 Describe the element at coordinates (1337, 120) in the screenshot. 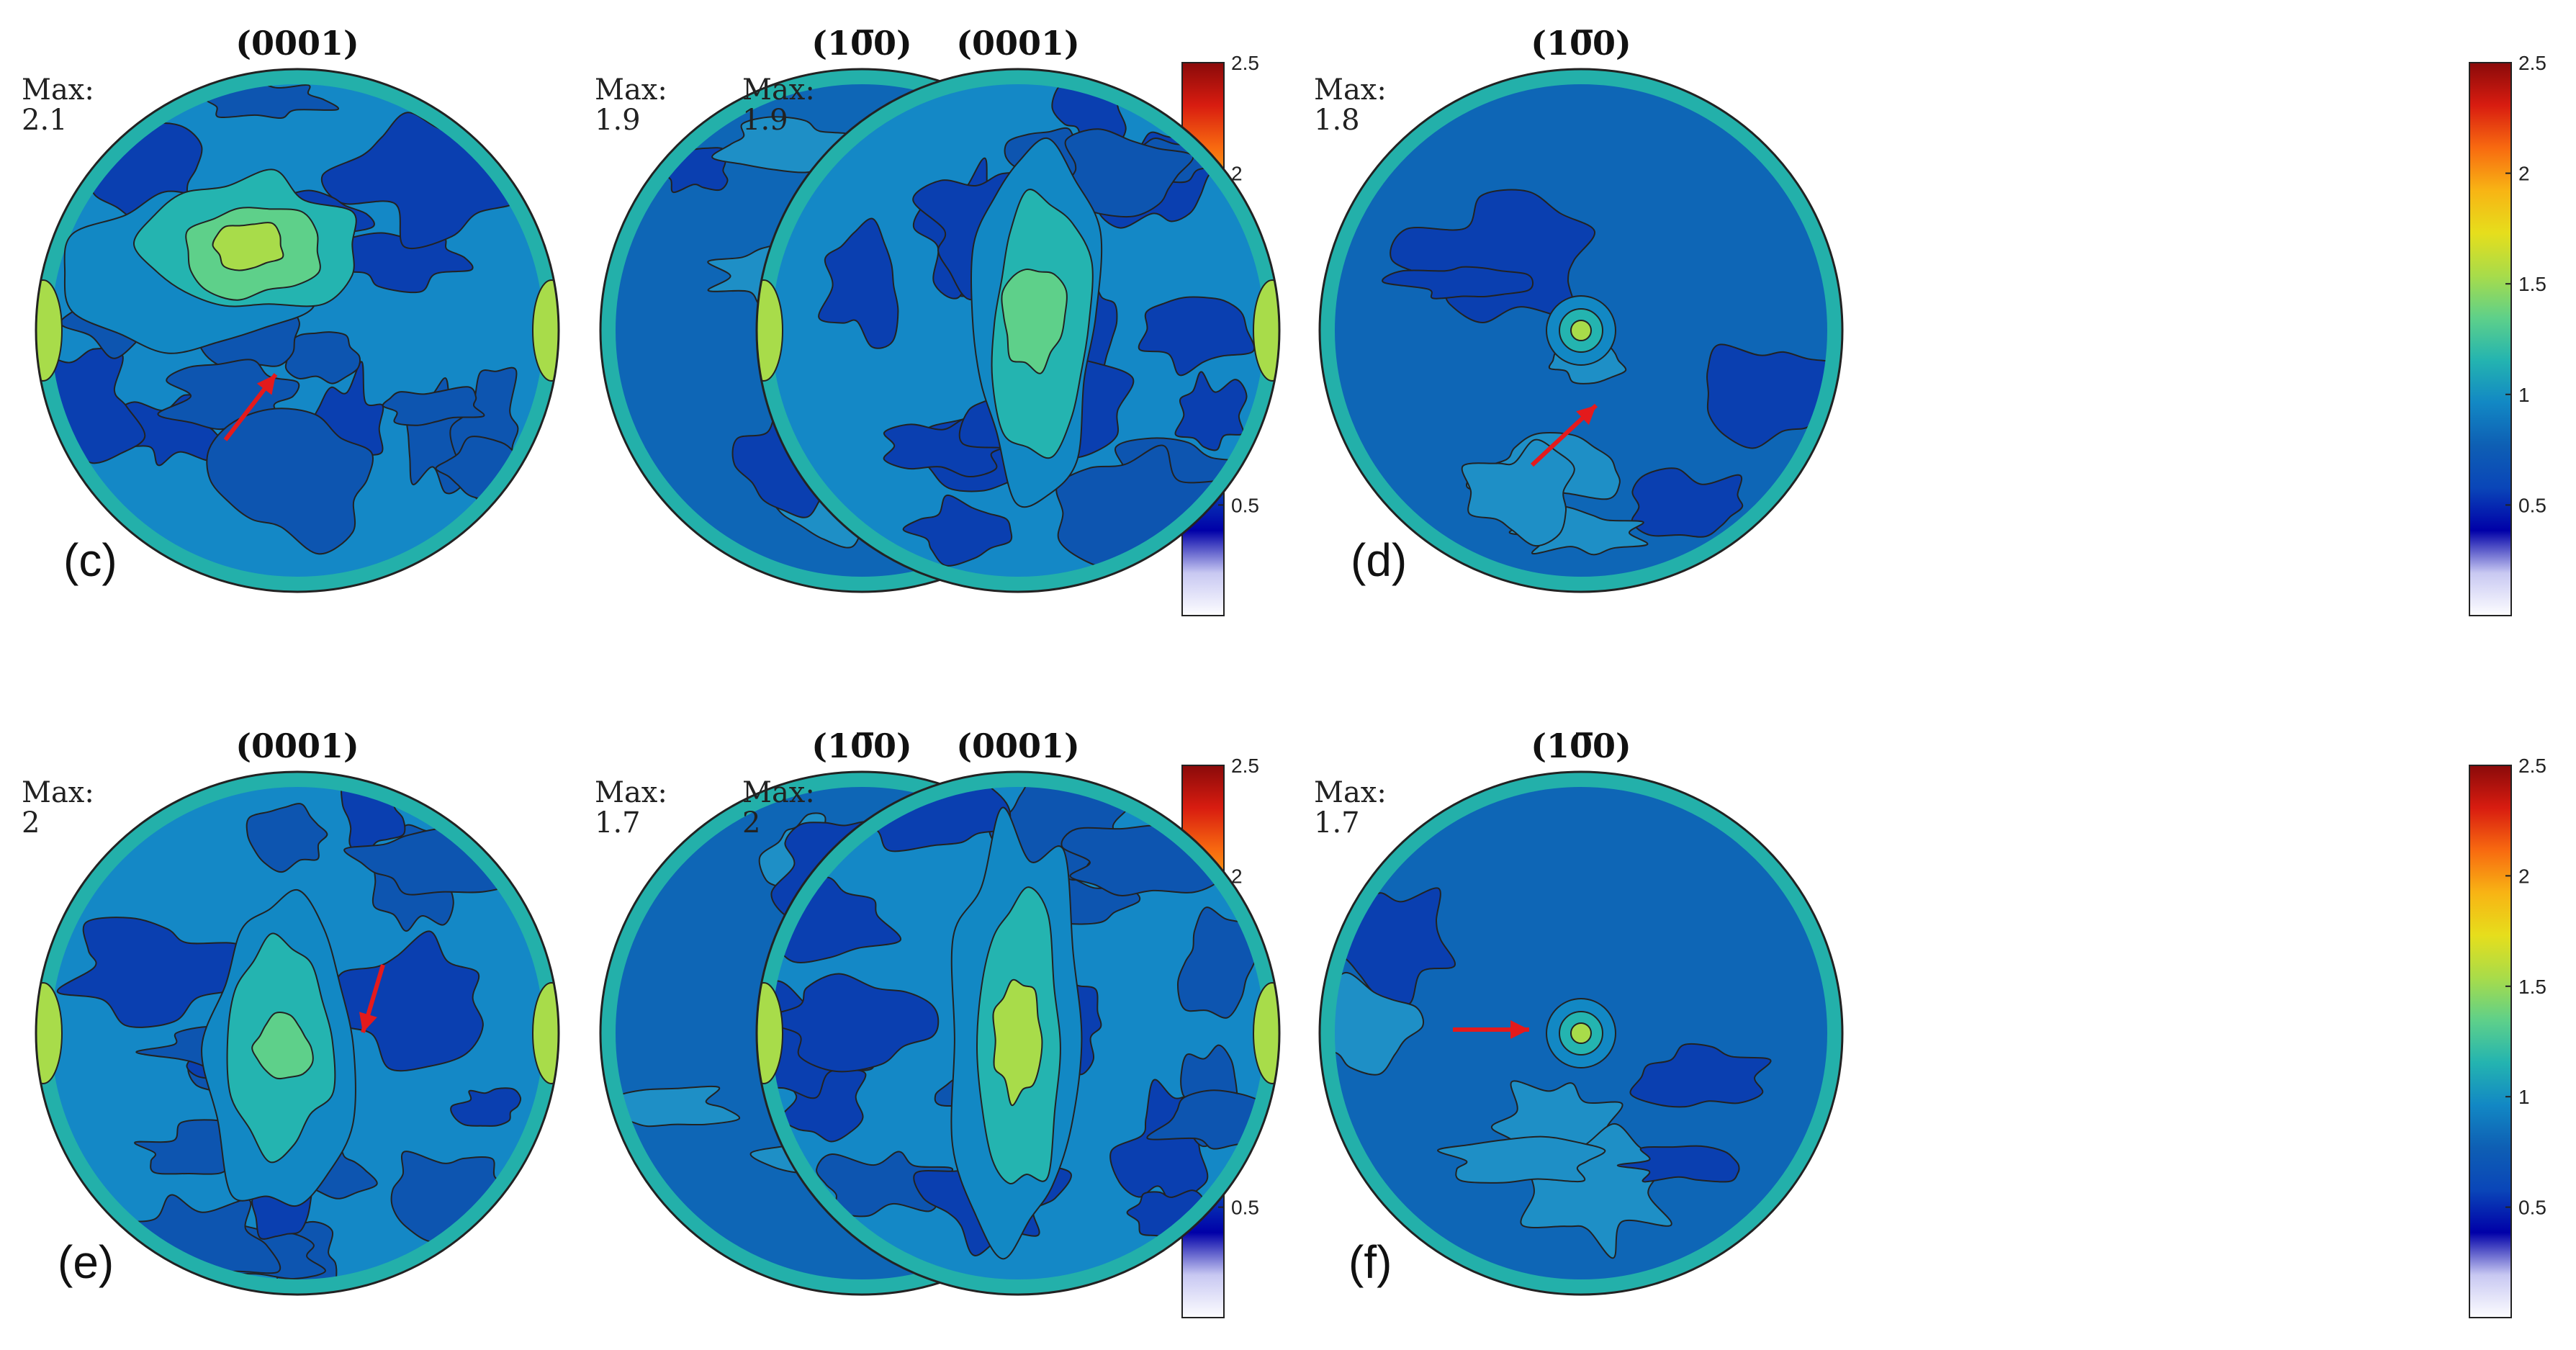

I see `max-value: 1.8` at that location.